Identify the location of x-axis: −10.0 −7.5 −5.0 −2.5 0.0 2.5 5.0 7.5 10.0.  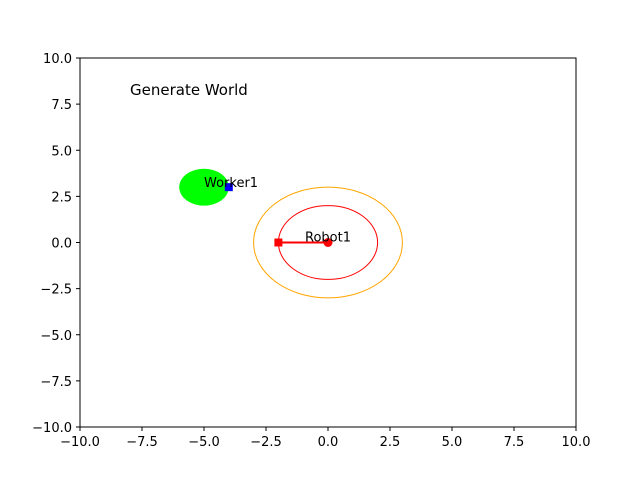
(325, 438).